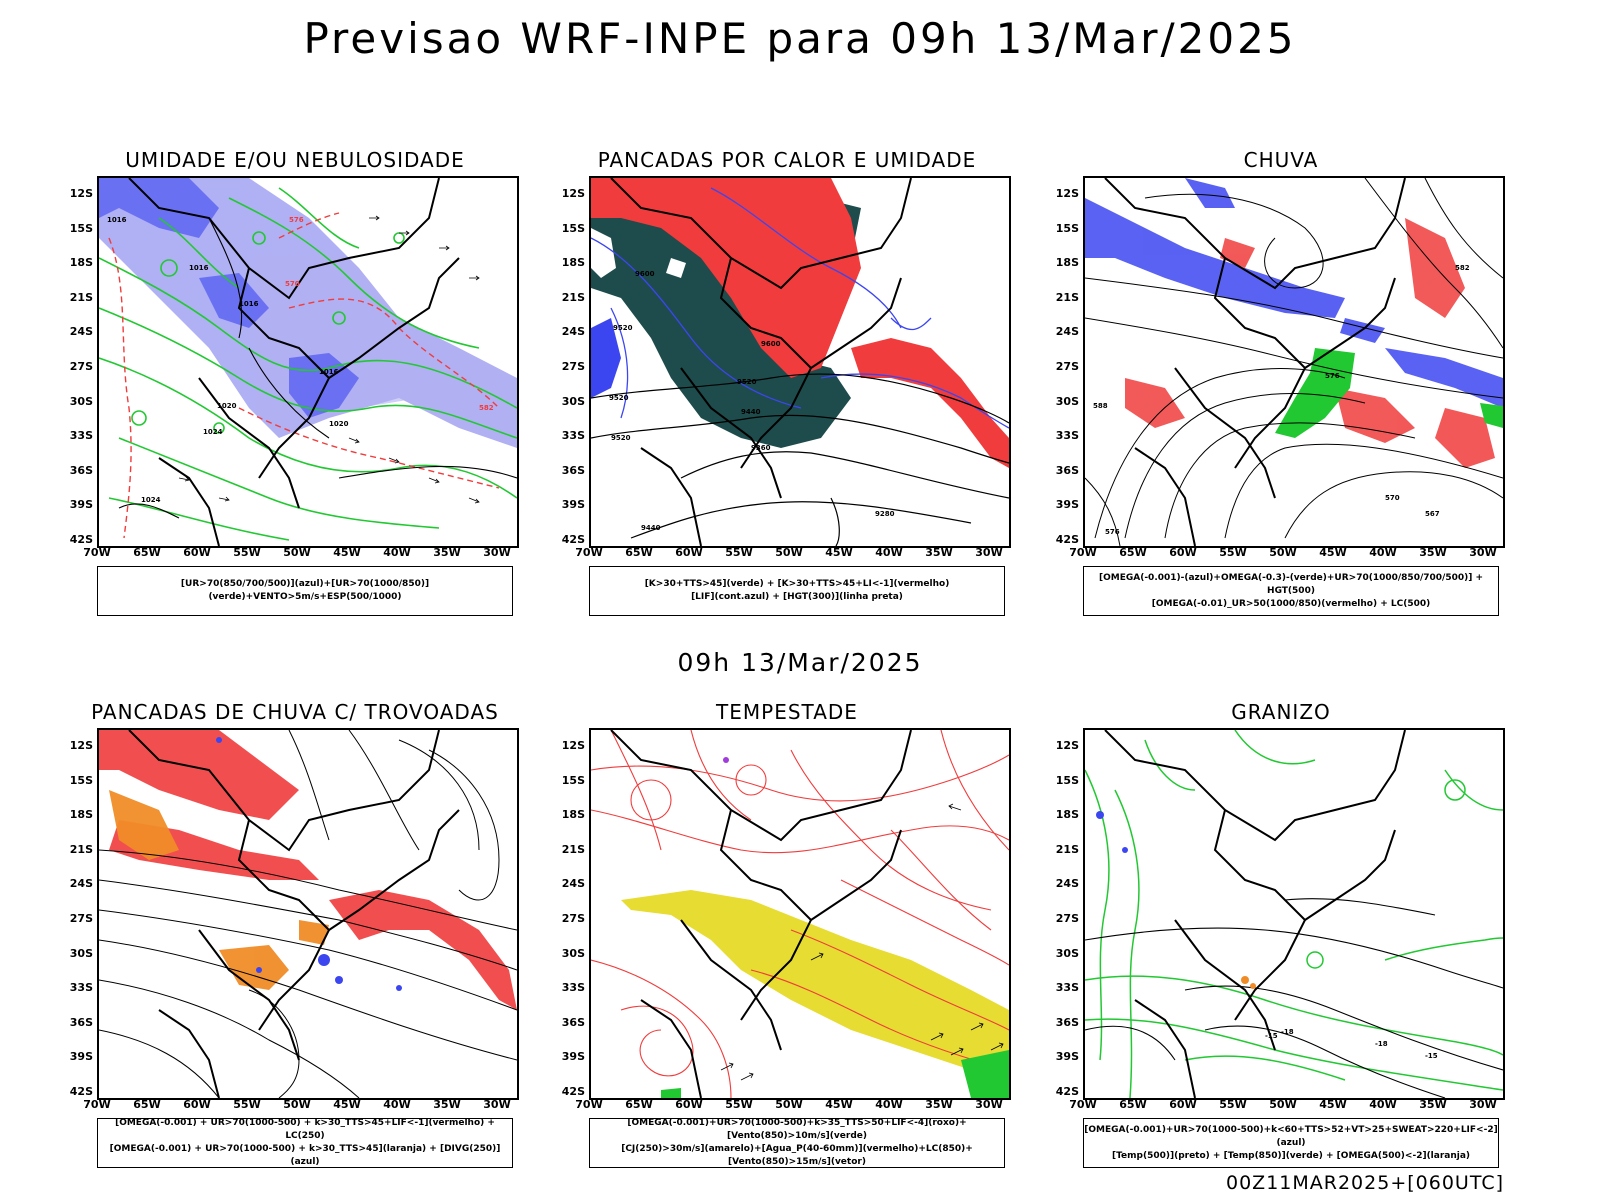  Describe the element at coordinates (1365, 1183) in the screenshot. I see `run-timestamp: 00Z11MAR2025+[060UTC]` at that location.